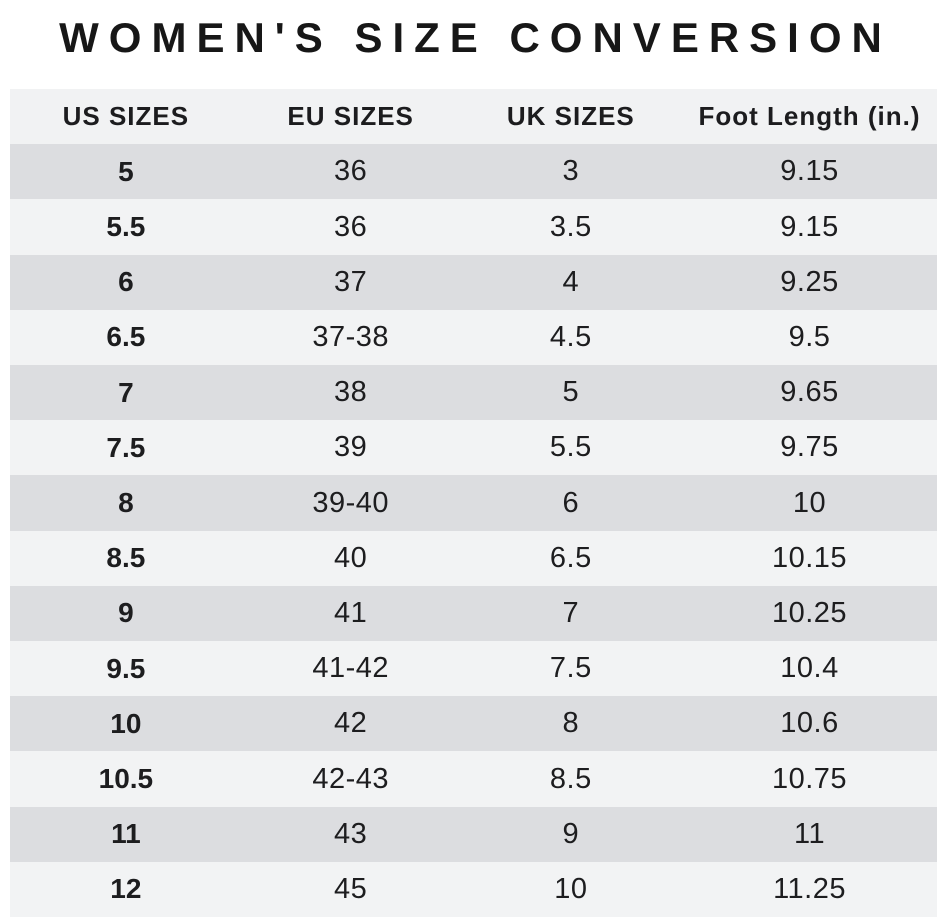 The height and width of the screenshot is (917, 951). What do you see at coordinates (126, 613) in the screenshot?
I see `us-size-cell: 9` at bounding box center [126, 613].